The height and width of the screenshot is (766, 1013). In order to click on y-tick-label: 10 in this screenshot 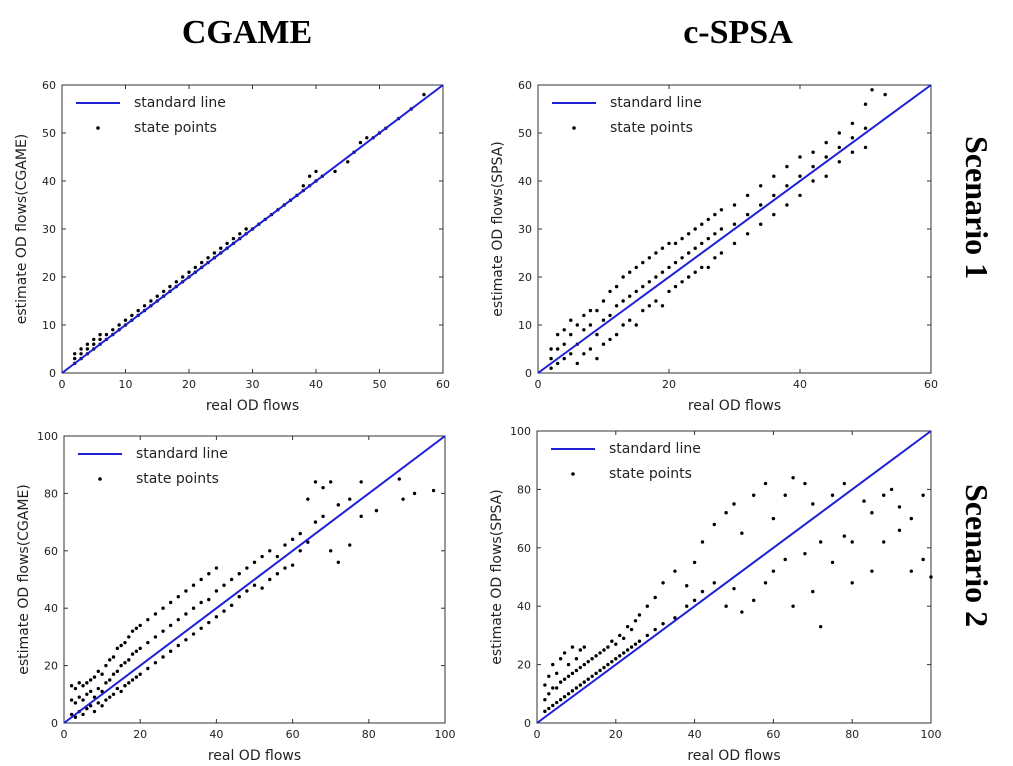, I will do `click(525, 325)`.